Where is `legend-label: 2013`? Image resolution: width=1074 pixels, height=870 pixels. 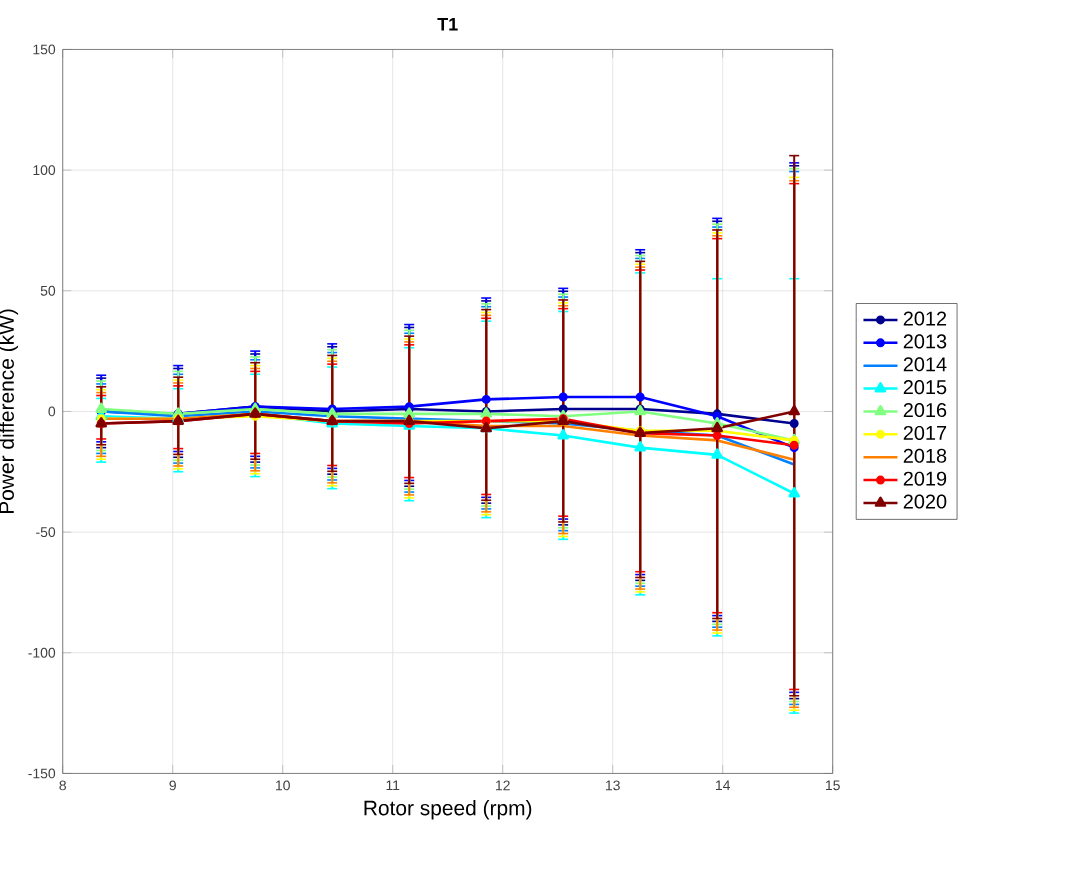
legend-label: 2013 is located at coordinates (925, 341).